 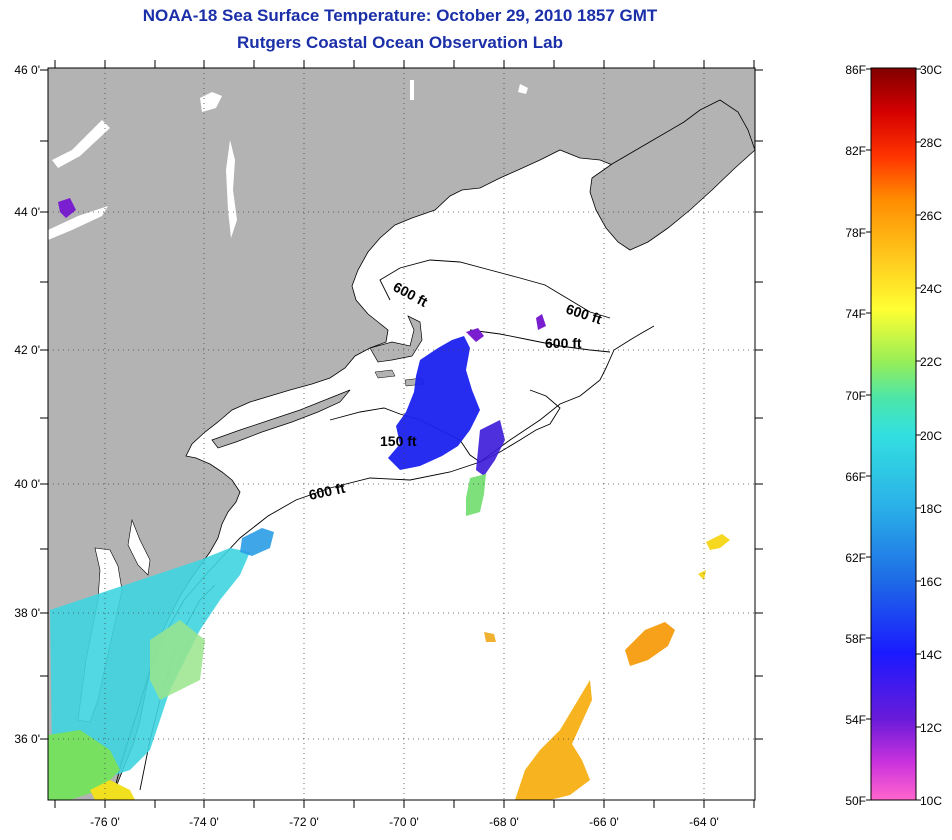 What do you see at coordinates (931, 728) in the screenshot?
I see `colorbar-c-label: 12C` at bounding box center [931, 728].